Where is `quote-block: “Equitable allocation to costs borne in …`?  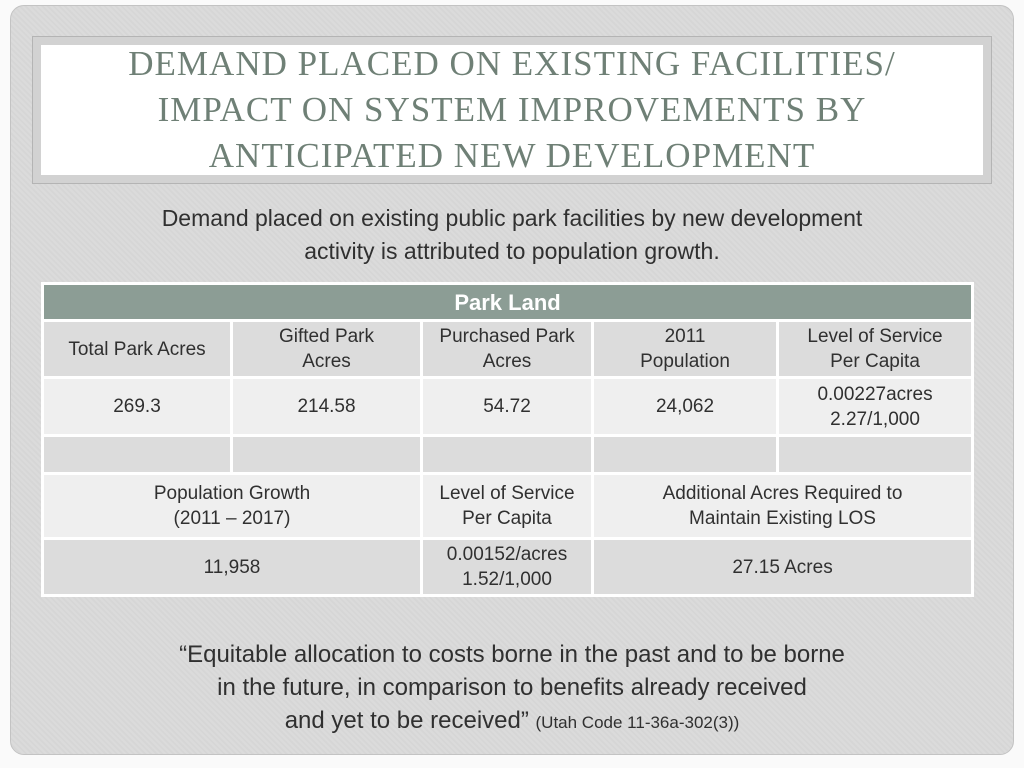 quote-block: “Equitable allocation to costs borne in … is located at coordinates (512, 688).